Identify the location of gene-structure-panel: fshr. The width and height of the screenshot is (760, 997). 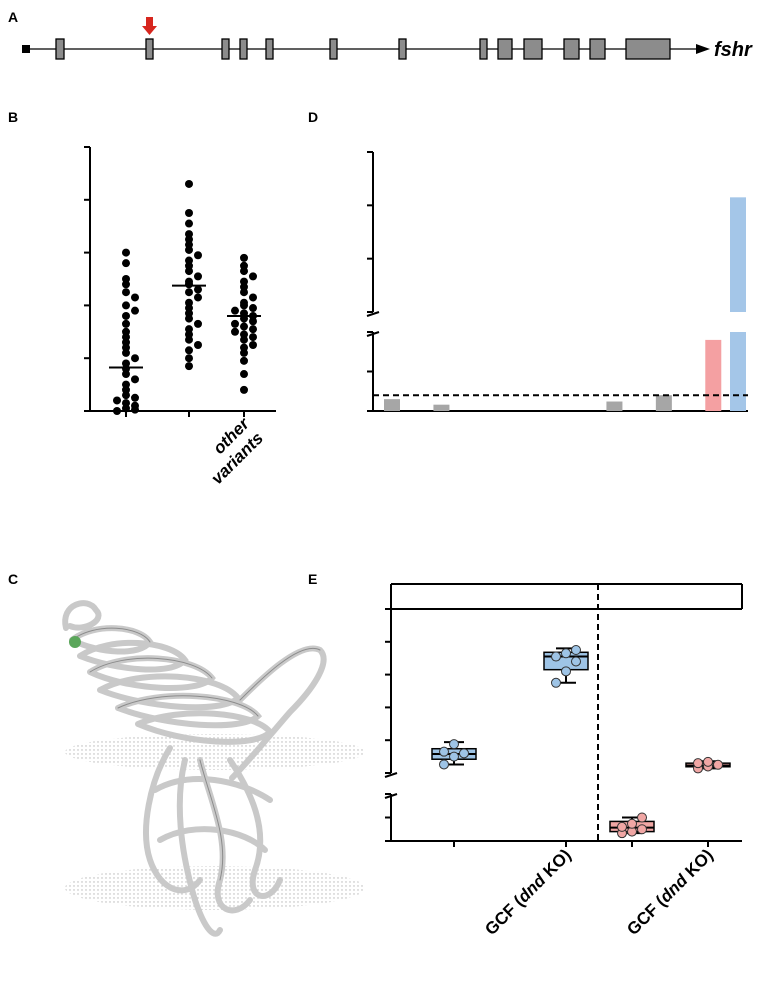
(387, 39).